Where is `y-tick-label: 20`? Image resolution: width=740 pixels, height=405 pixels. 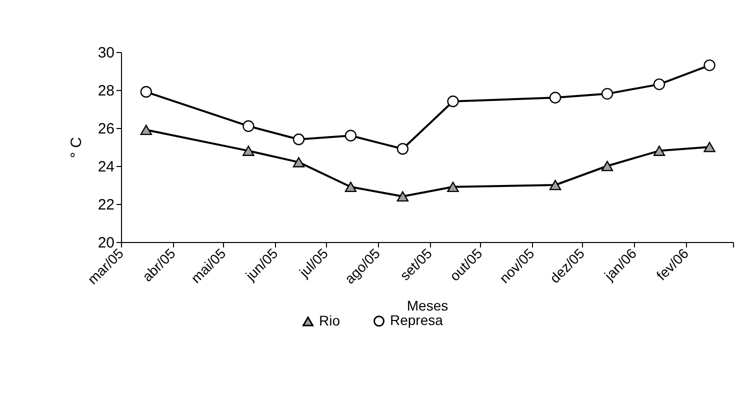 y-tick-label: 20 is located at coordinates (106, 243).